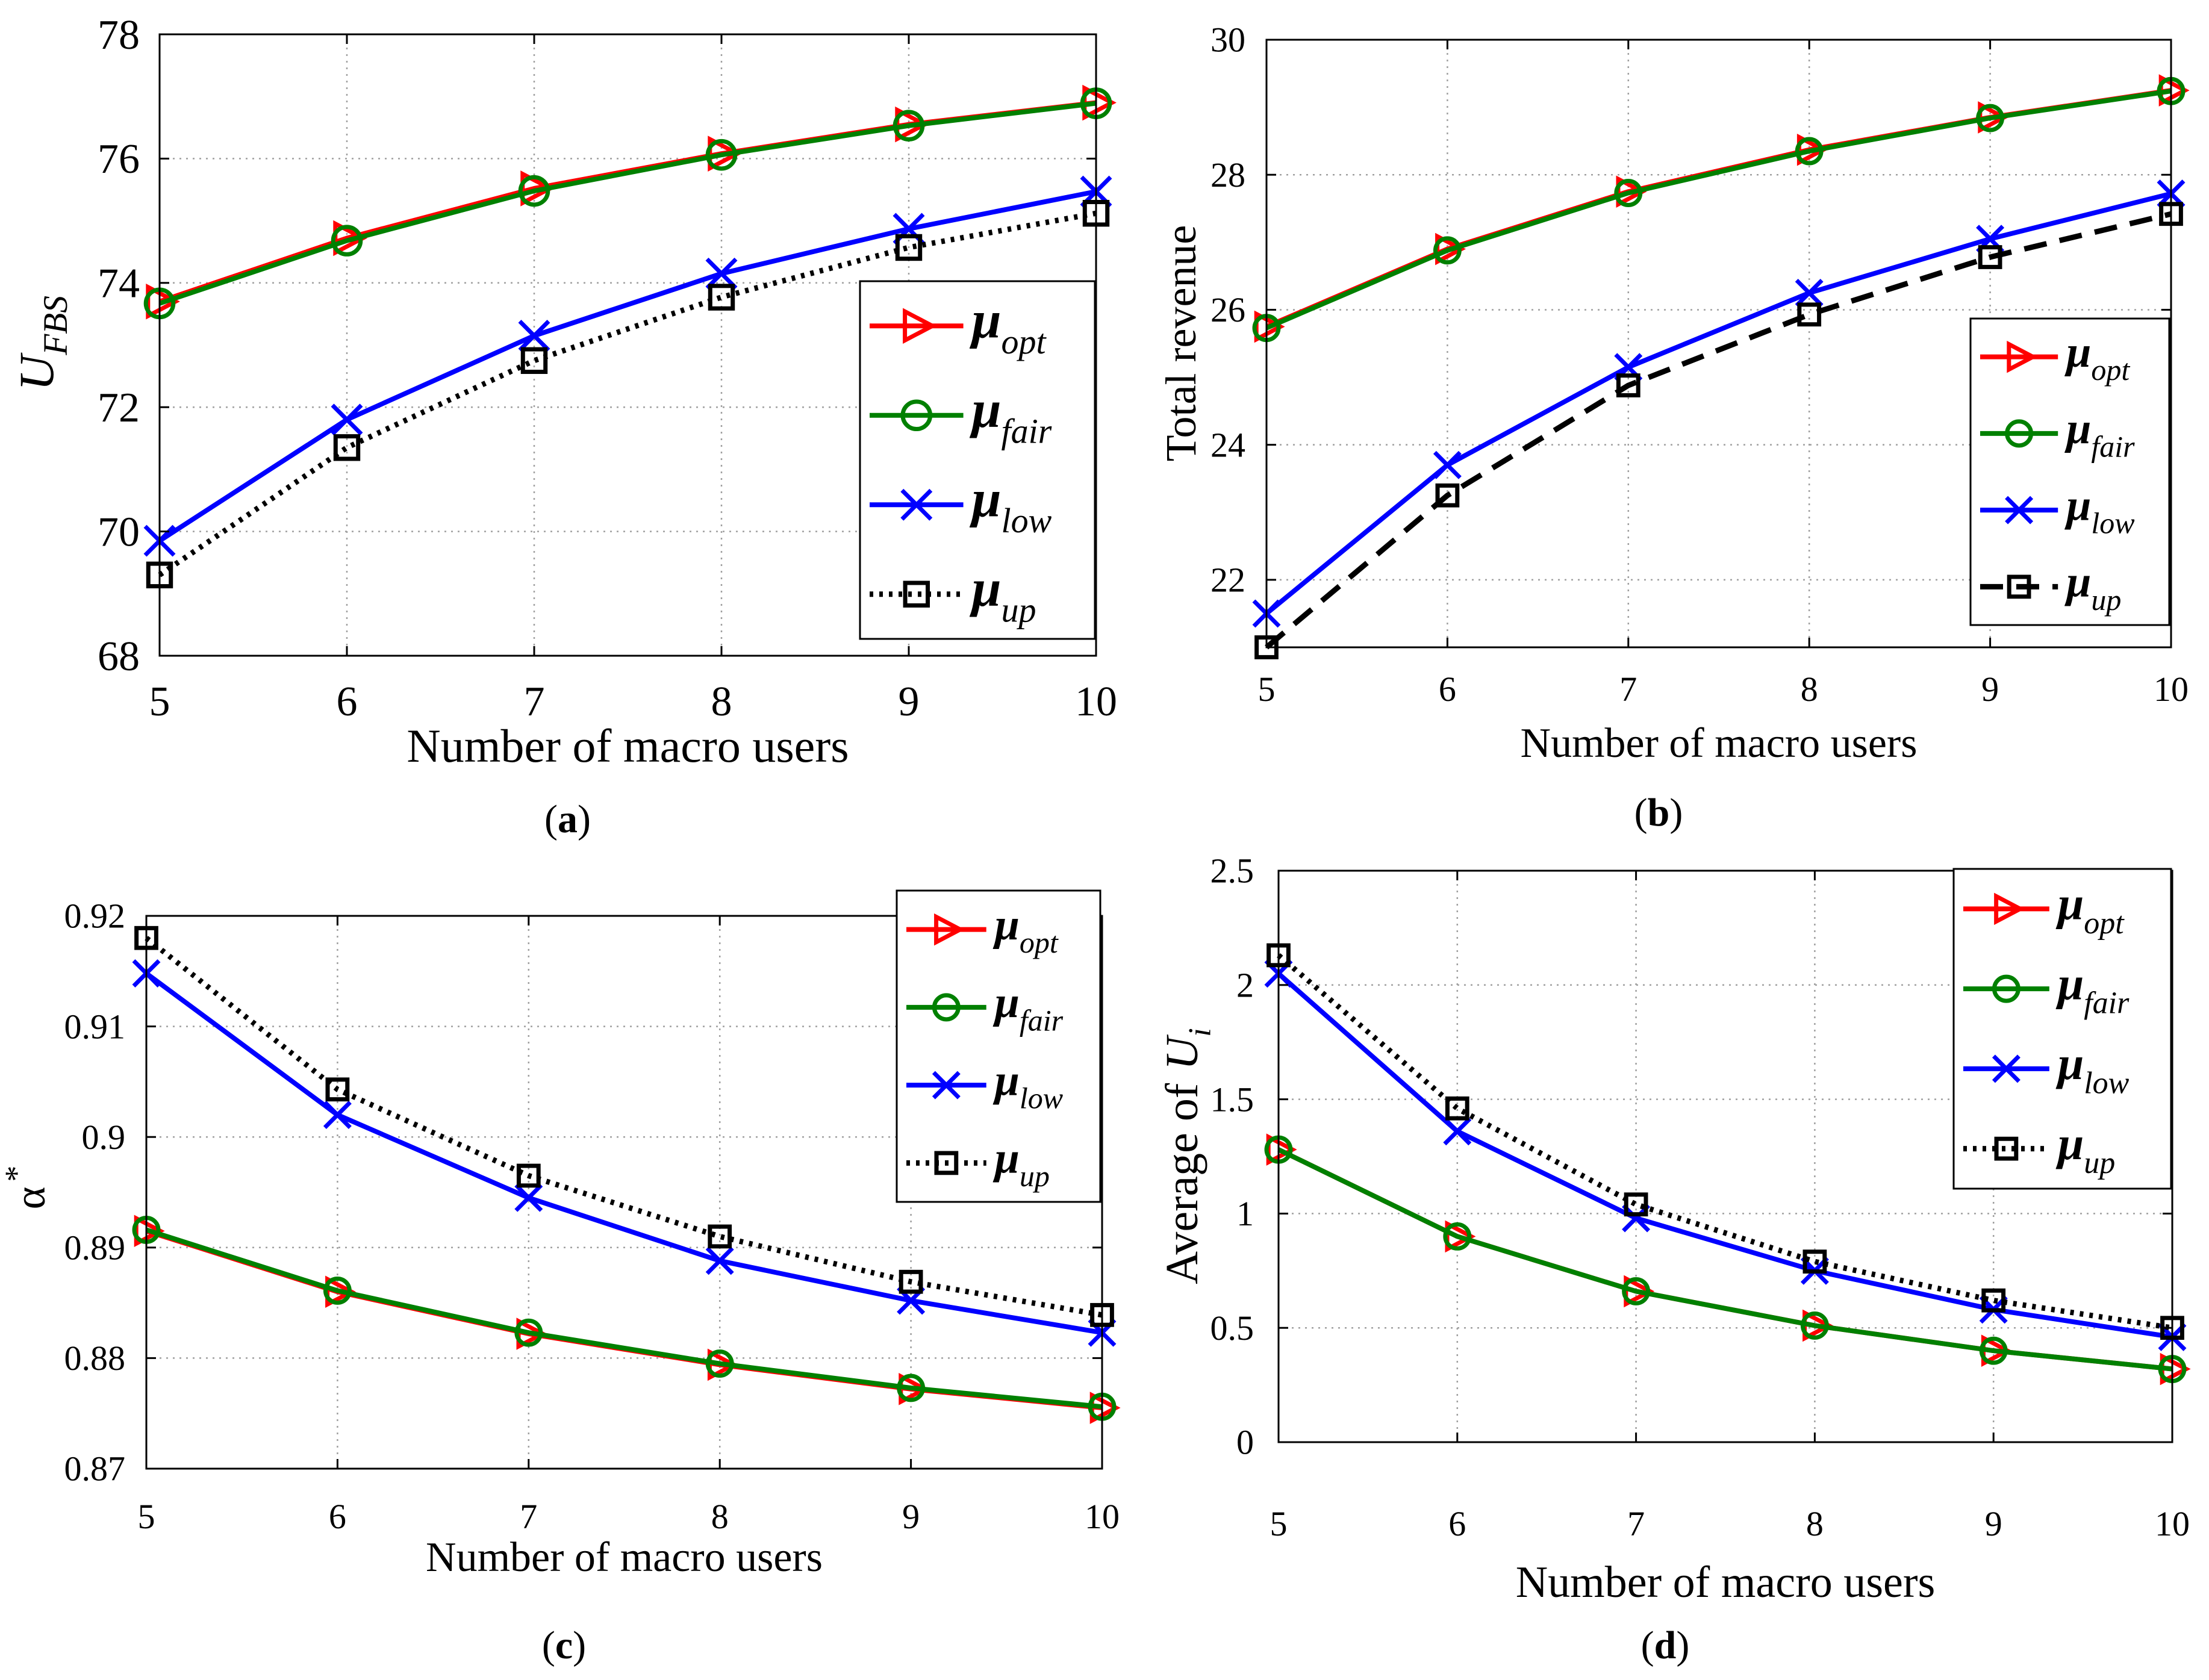 This screenshot has width=2209, height=1680. Describe the element at coordinates (1245, 1443) in the screenshot. I see `y-tick-label: 0` at that location.